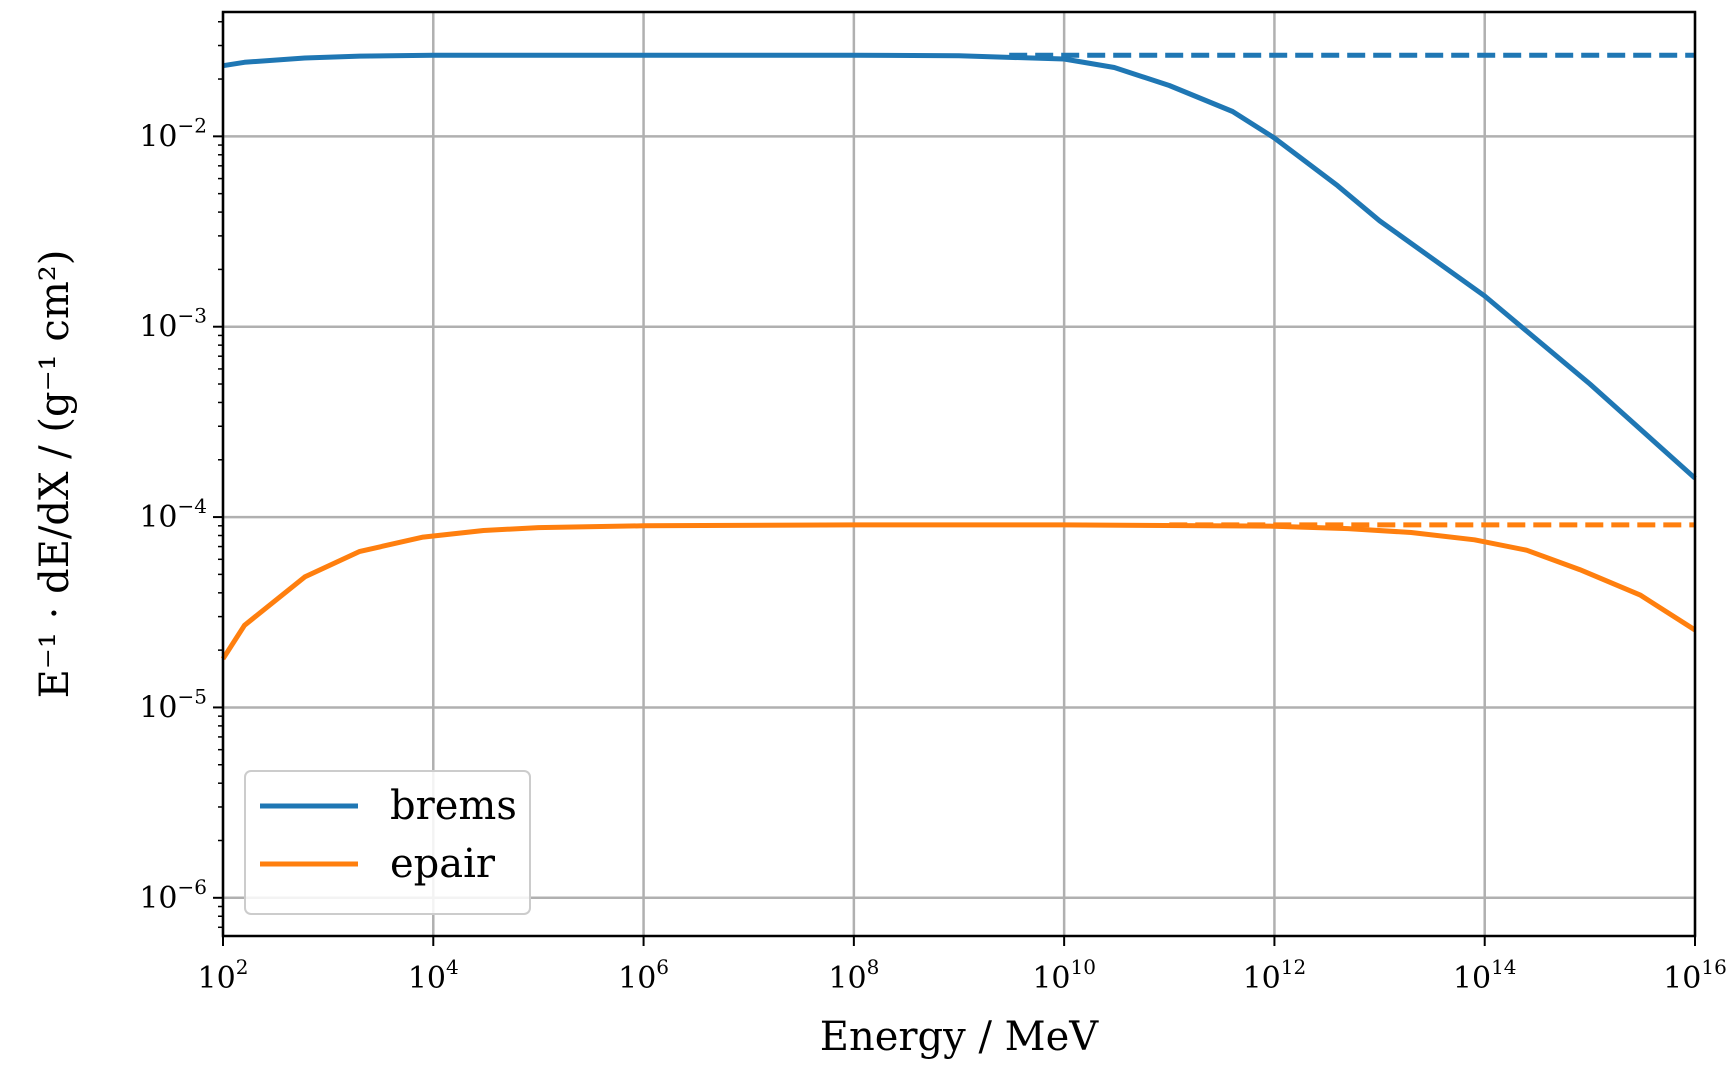 The width and height of the screenshot is (1734, 1071). I want to click on x-tick-label: 10⁴, so click(433, 975).